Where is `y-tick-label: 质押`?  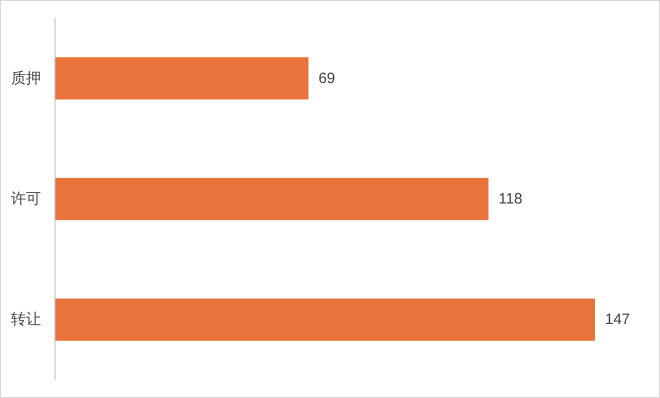 y-tick-label: 质押 is located at coordinates (26, 78).